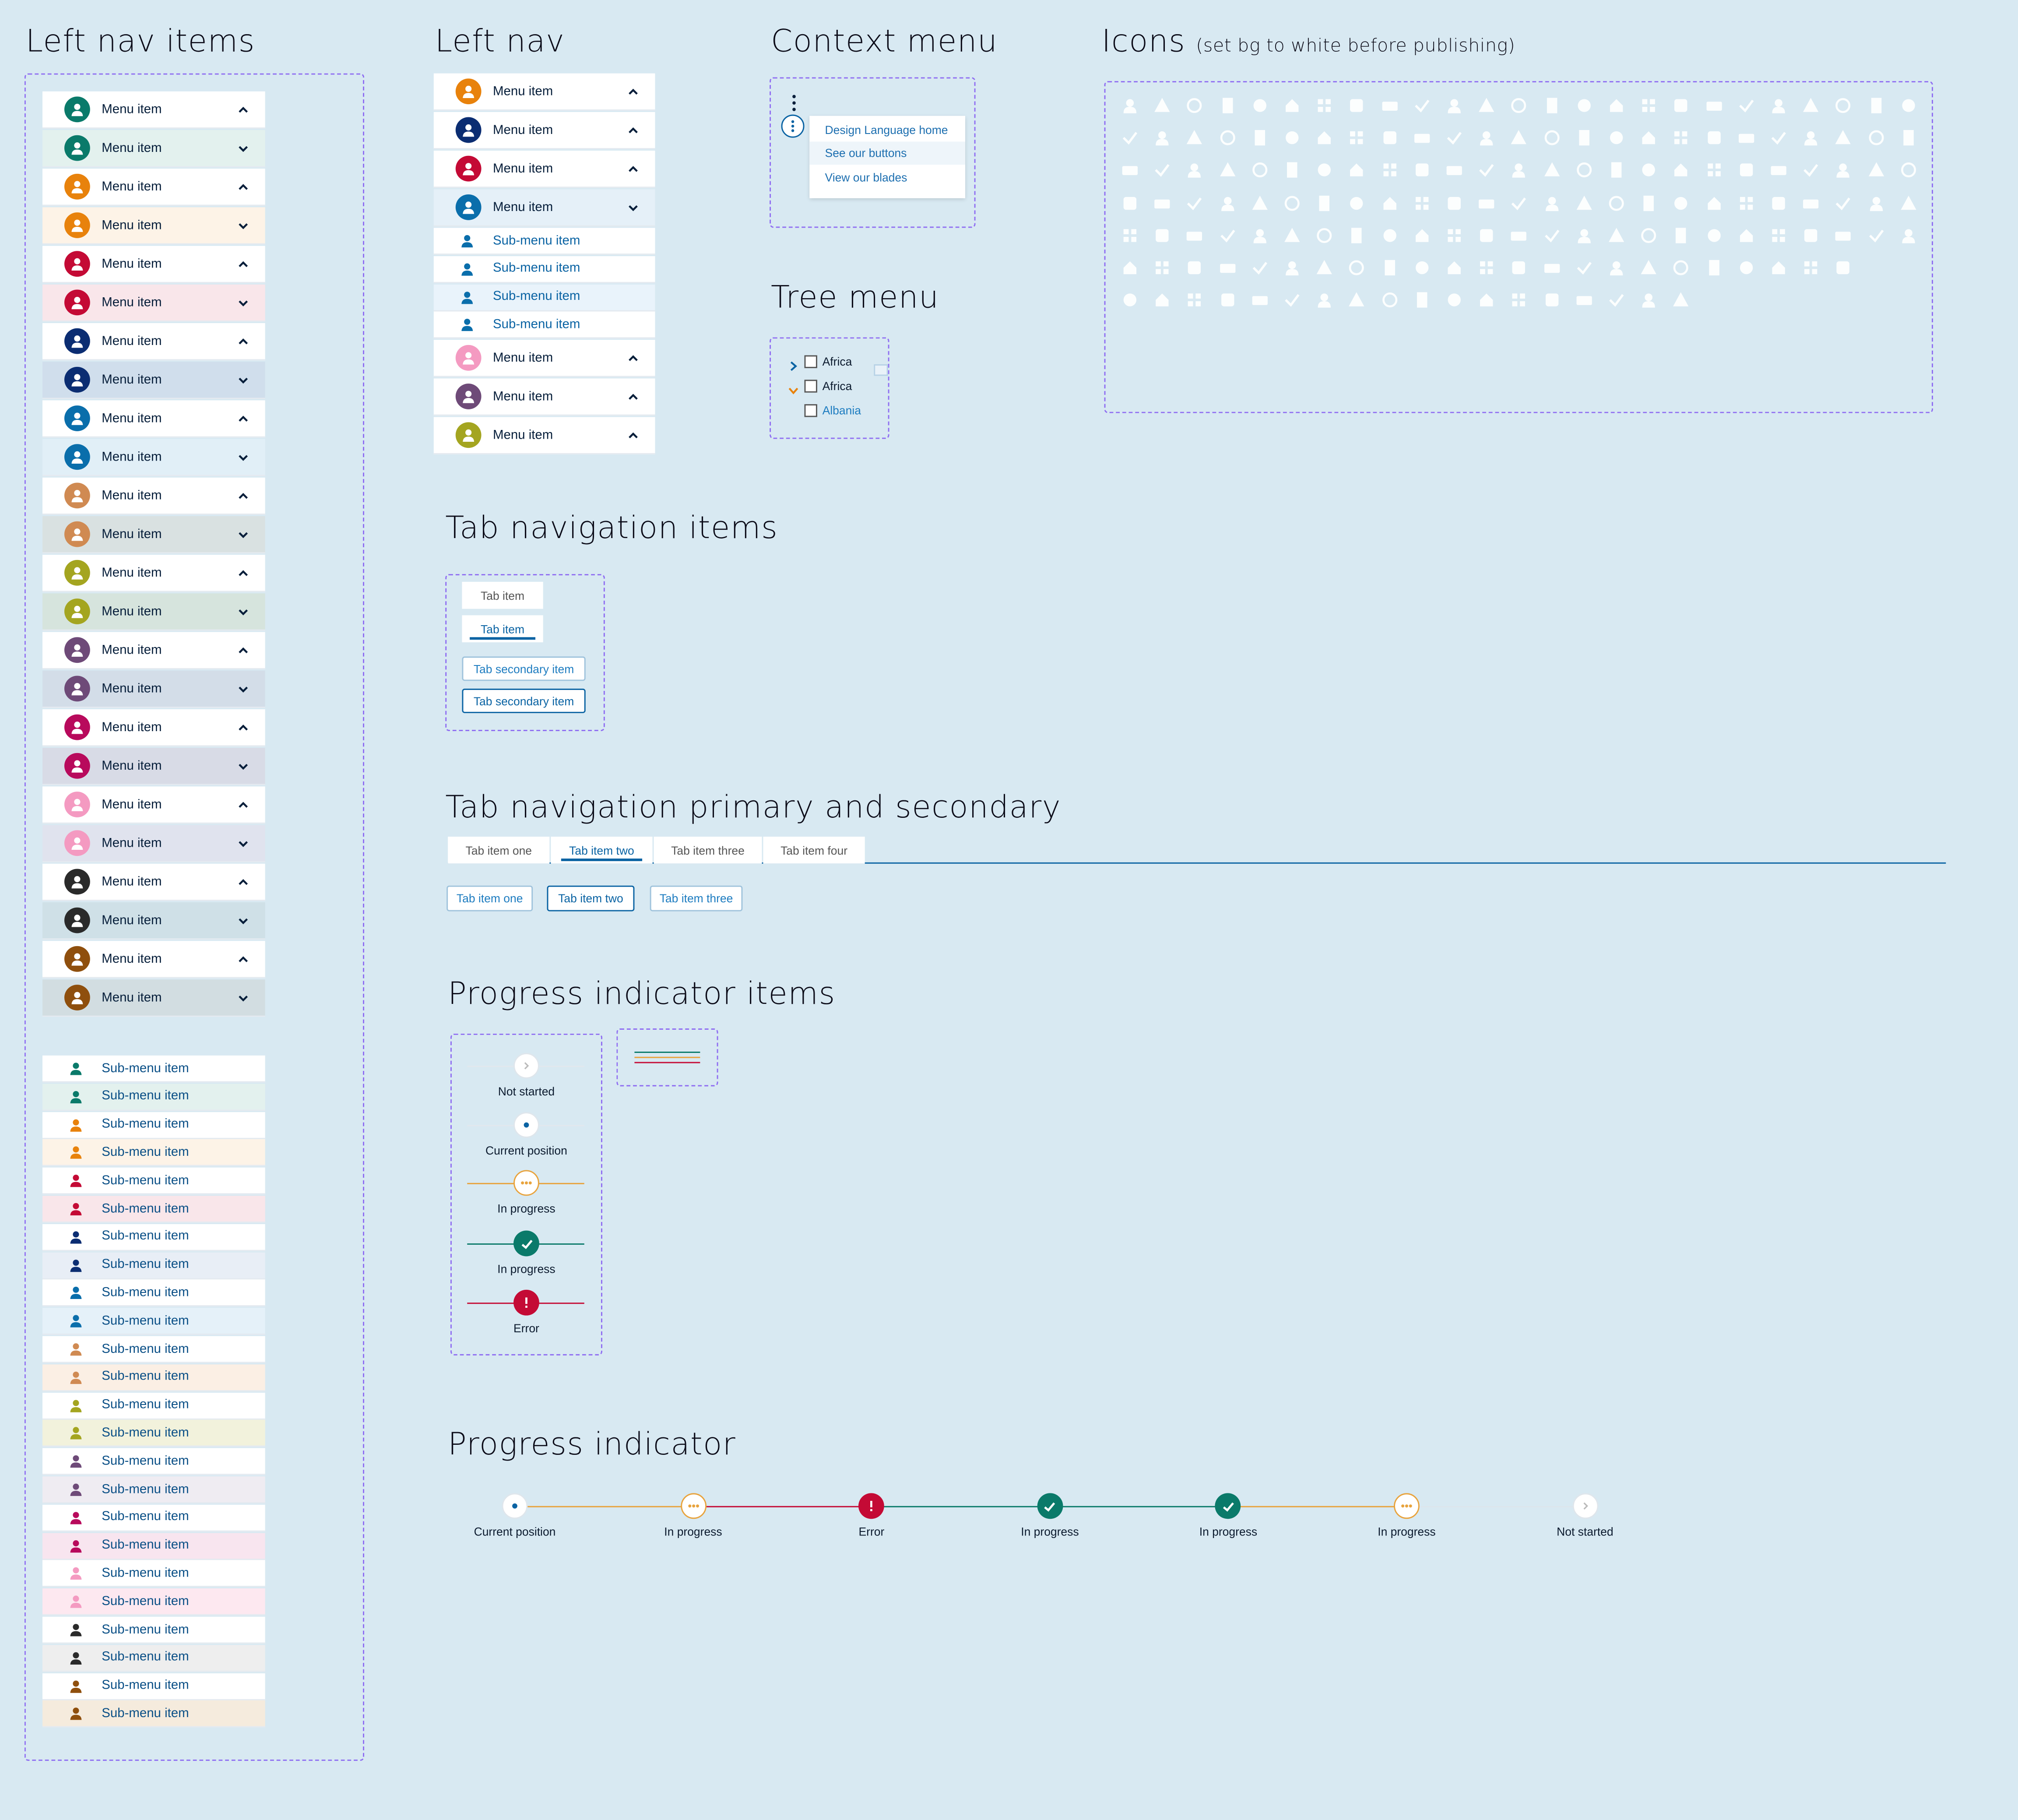  I want to click on tab-secondary-item: Tab secondary item, so click(524, 668).